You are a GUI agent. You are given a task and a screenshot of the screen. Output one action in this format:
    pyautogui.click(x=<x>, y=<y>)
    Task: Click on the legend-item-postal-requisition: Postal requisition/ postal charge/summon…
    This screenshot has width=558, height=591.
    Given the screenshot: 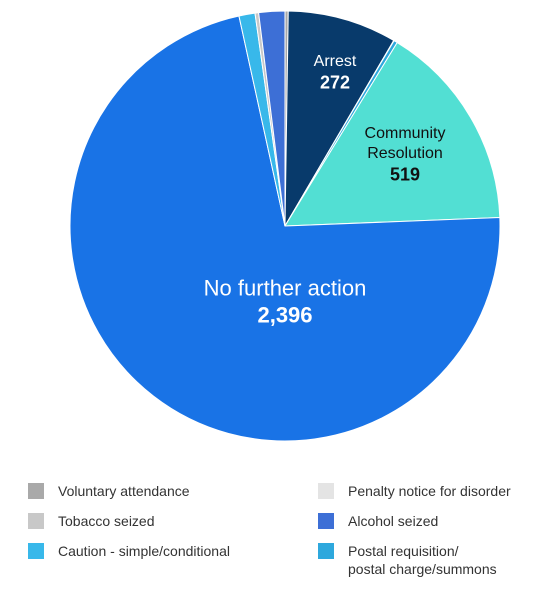 What is the action you would take?
    pyautogui.click(x=407, y=560)
    